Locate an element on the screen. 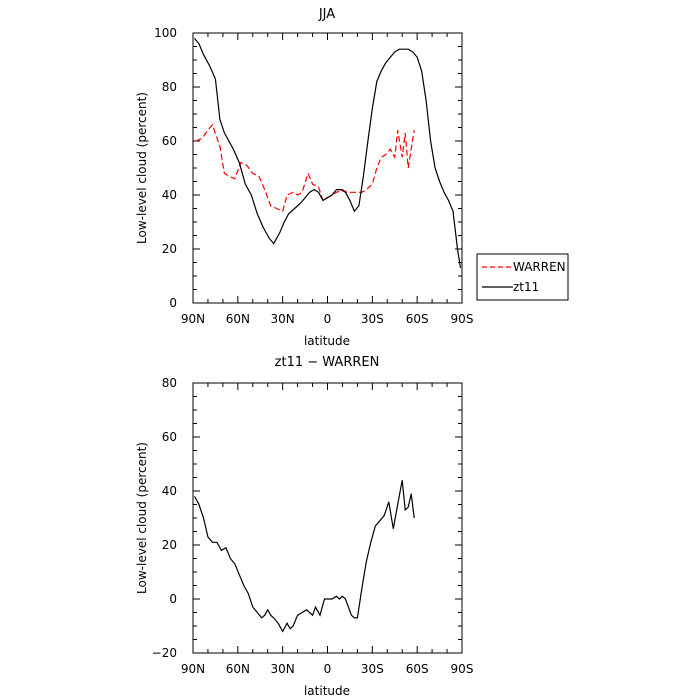 Image resolution: width=700 pixels, height=700 pixels. legend-label-warren: WARREN is located at coordinates (539, 267).